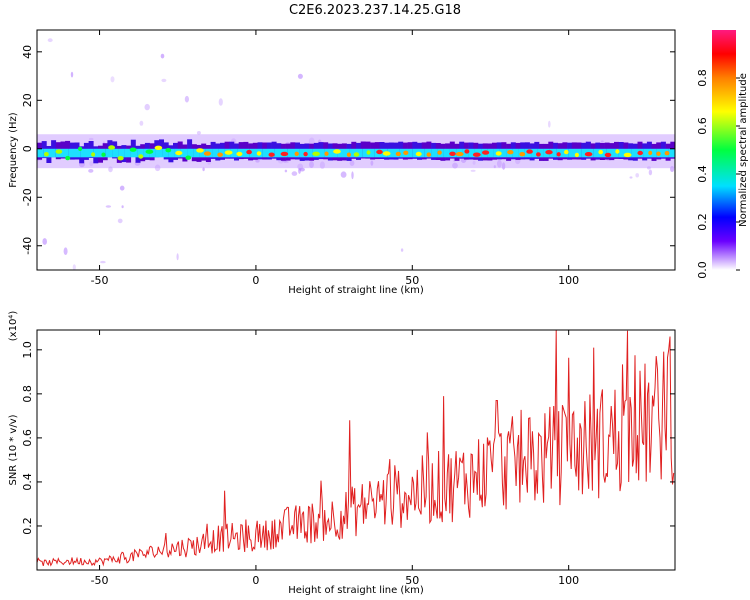 Image resolution: width=750 pixels, height=600 pixels. Describe the element at coordinates (100, 280) in the screenshot. I see `x-tick-label: -50` at that location.